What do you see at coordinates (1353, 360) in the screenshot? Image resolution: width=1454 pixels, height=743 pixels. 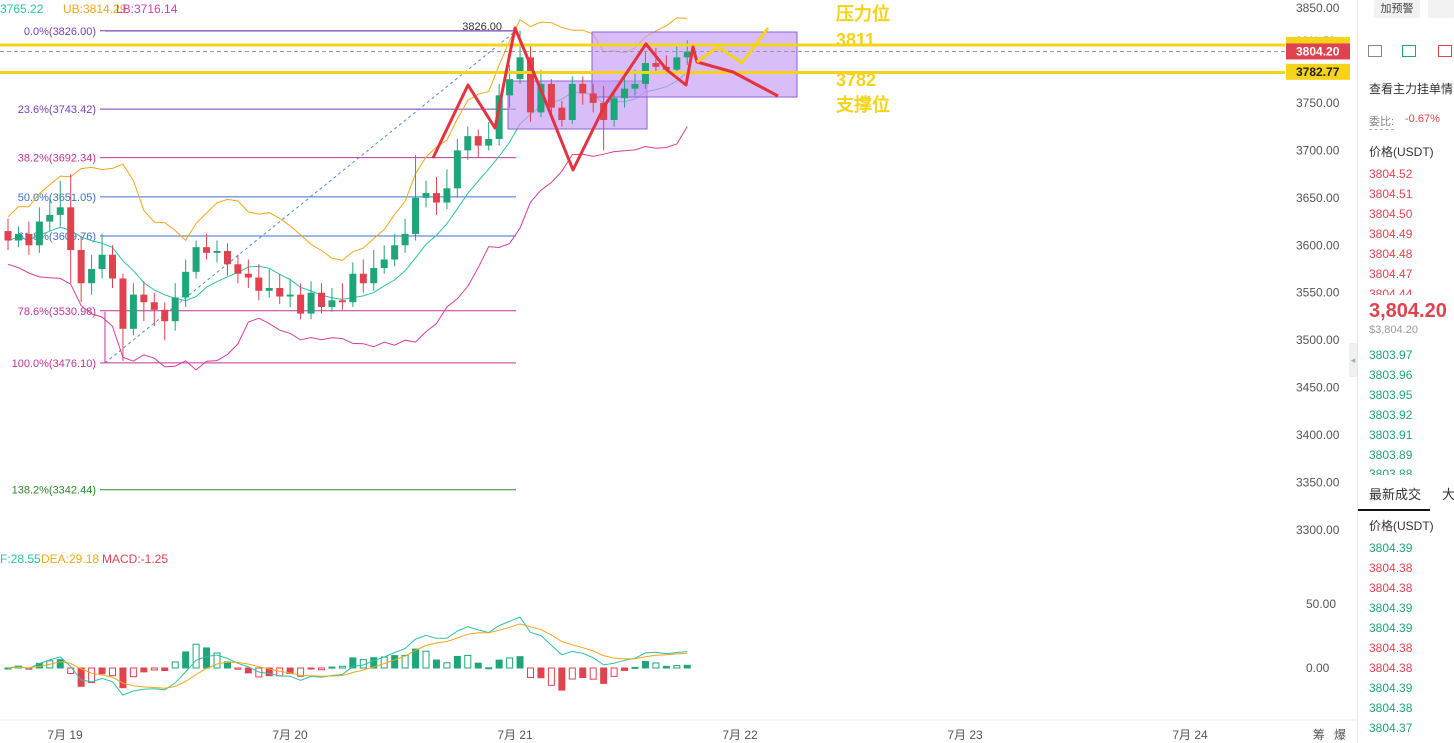 I see `panel-toggle-handle: ◂` at bounding box center [1353, 360].